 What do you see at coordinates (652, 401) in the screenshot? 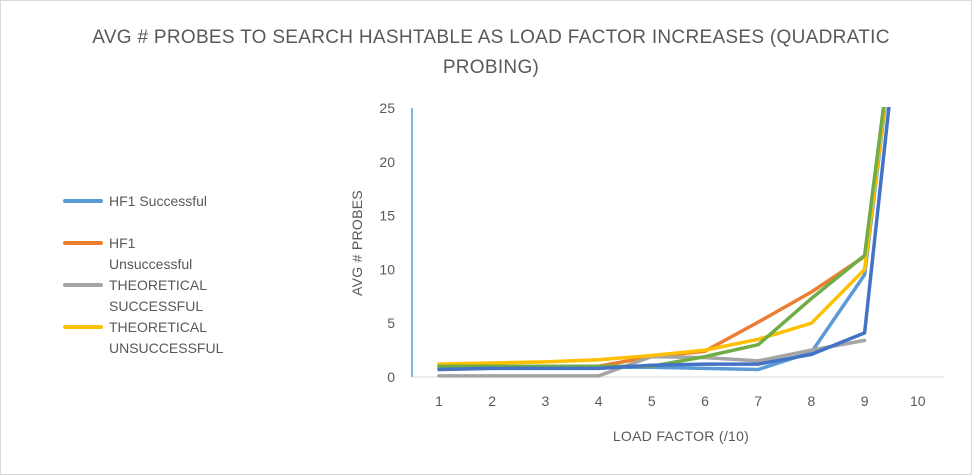
I see `x-tick-label: 5` at bounding box center [652, 401].